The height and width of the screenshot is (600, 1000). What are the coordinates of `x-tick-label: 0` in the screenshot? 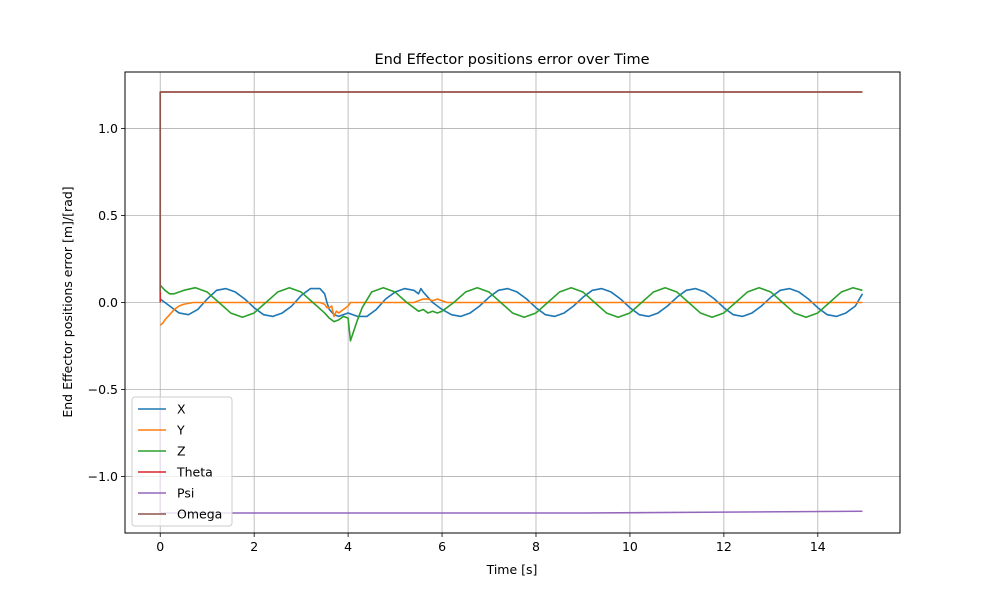 It's located at (160, 546).